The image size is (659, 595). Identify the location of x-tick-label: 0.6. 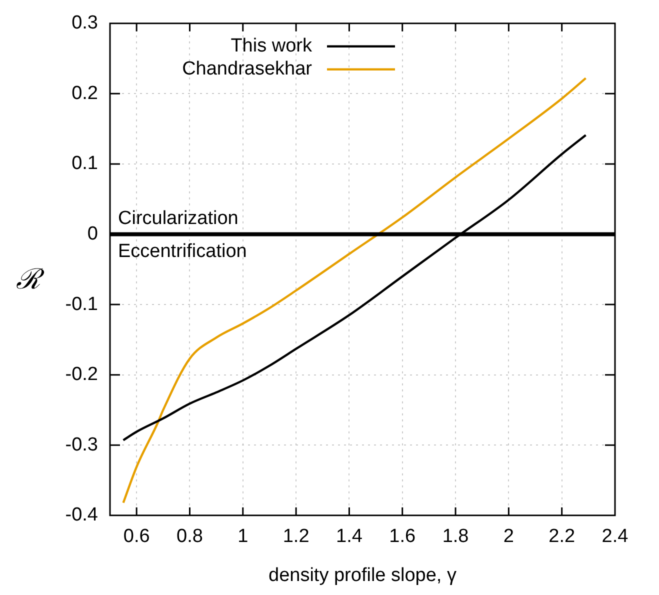
(136, 537).